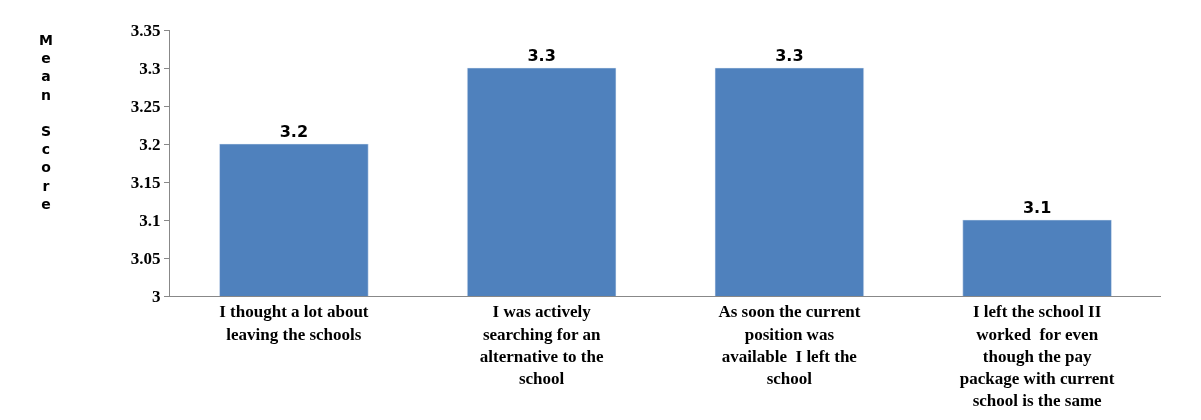  Describe the element at coordinates (1037, 207) in the screenshot. I see `data-label: 3.1` at that location.